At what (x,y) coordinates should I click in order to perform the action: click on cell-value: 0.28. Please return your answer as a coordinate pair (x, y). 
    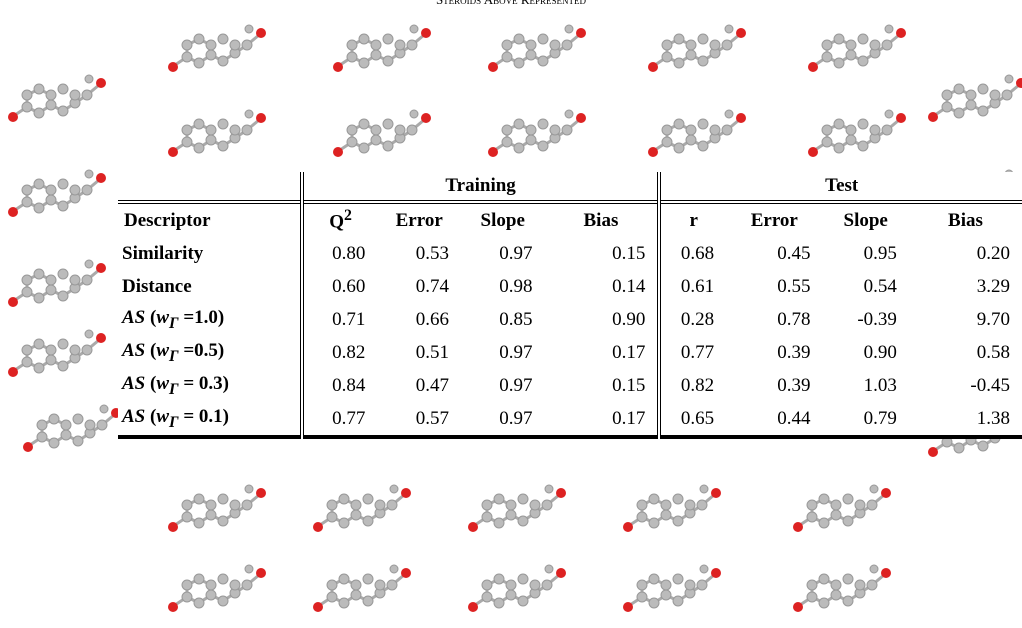
    Looking at the image, I should click on (692, 319).